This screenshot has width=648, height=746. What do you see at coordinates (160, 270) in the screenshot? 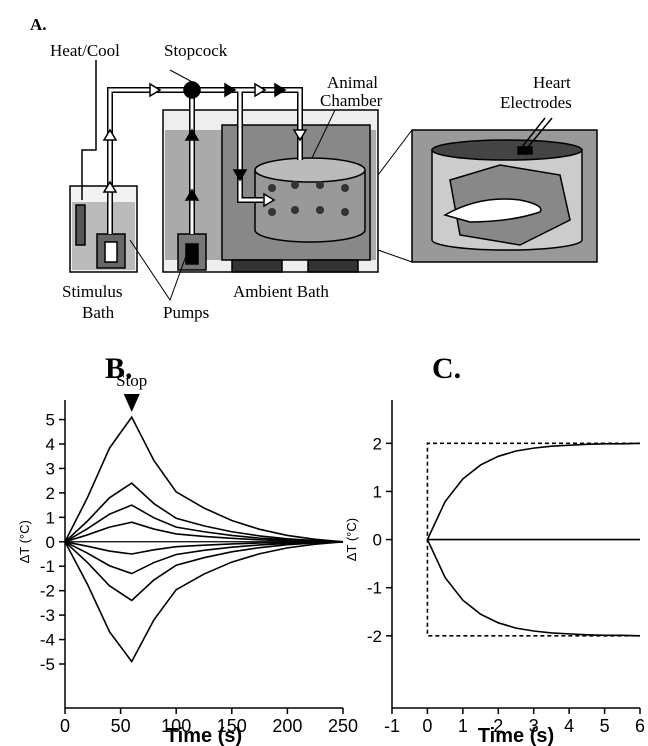
I see `pumps-leader` at bounding box center [160, 270].